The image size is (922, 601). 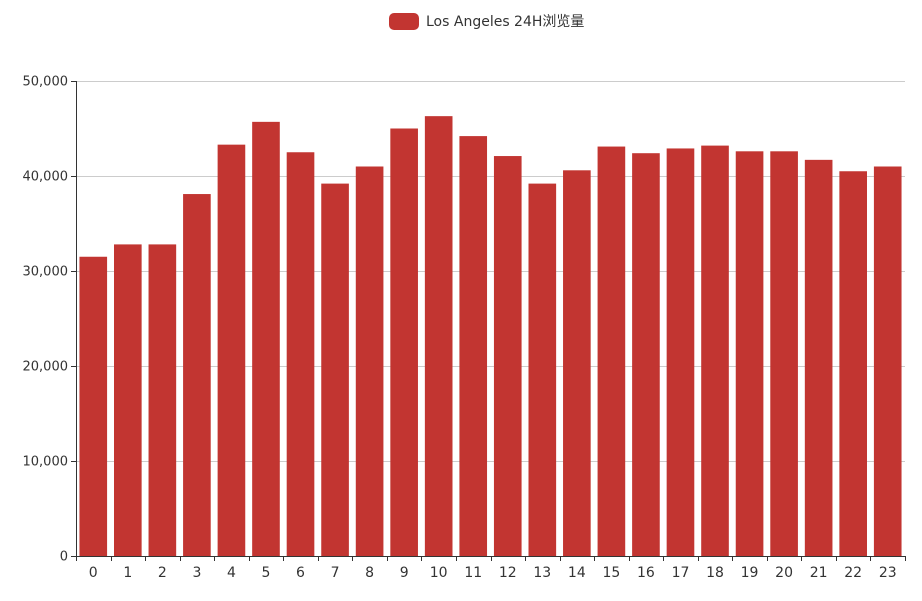 What do you see at coordinates (404, 573) in the screenshot?
I see `x-tick-label: 9` at bounding box center [404, 573].